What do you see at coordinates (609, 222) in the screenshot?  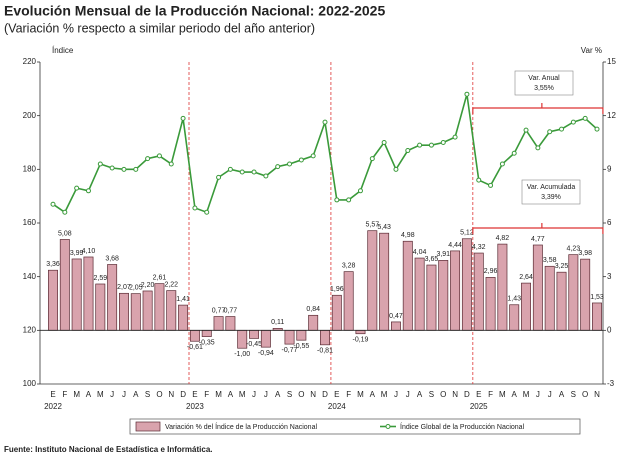 I see `y2-tick-label: 6` at bounding box center [609, 222].